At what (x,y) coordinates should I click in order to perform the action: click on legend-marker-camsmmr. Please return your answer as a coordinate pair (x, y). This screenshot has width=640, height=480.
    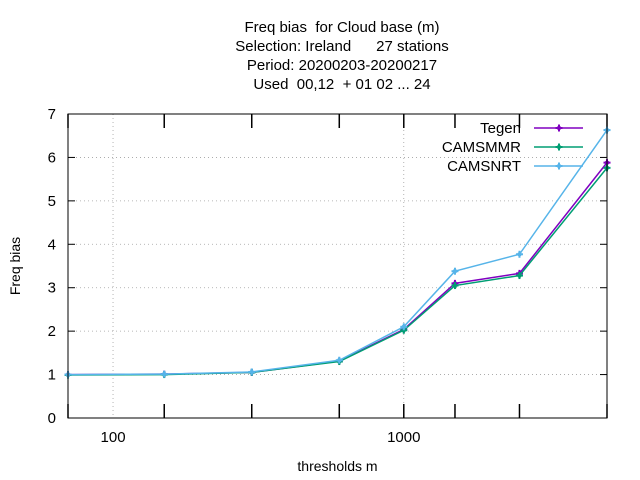
    Looking at the image, I should click on (559, 147).